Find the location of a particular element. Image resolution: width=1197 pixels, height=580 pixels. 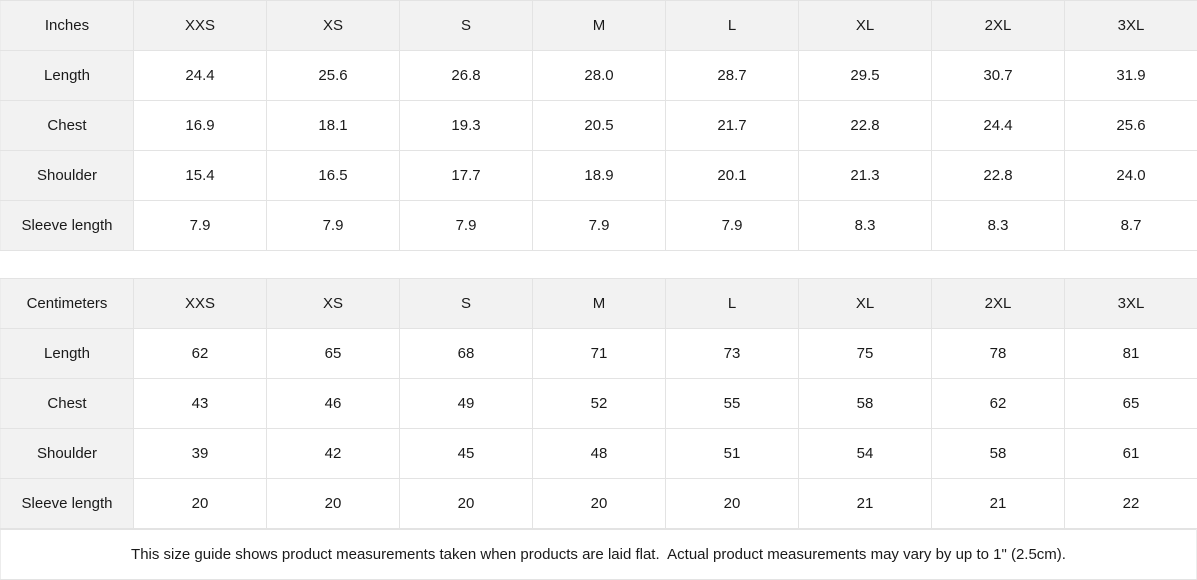

centimeters-unit-header: Centimeters is located at coordinates (67, 303).